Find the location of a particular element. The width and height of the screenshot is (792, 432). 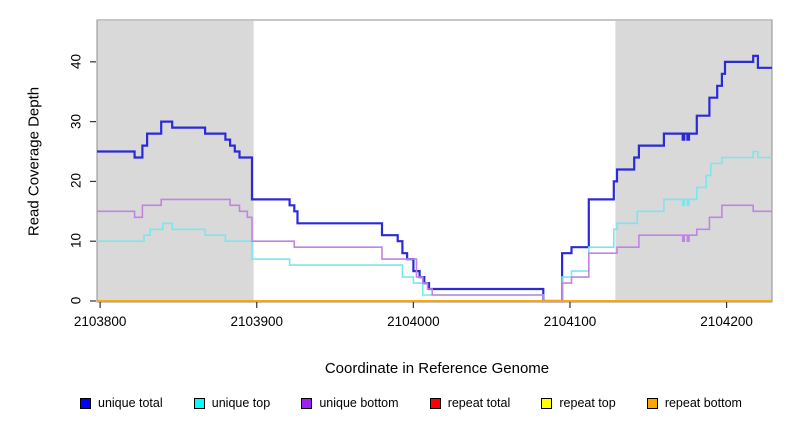

legend-swatch-unique-total is located at coordinates (85, 403).